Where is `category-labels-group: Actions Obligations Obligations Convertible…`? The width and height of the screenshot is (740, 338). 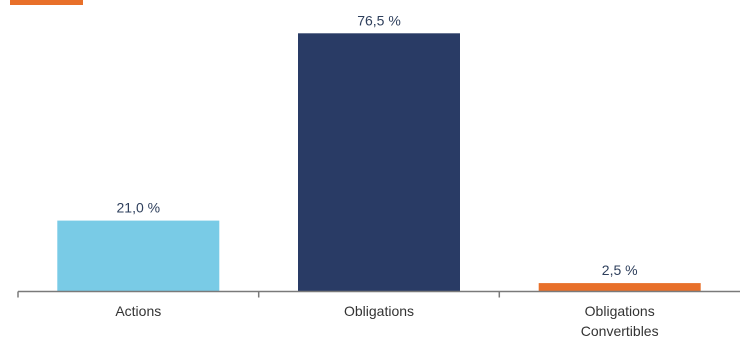
category-labels-group: Actions Obligations Obligations Convertible… is located at coordinates (386, 320).